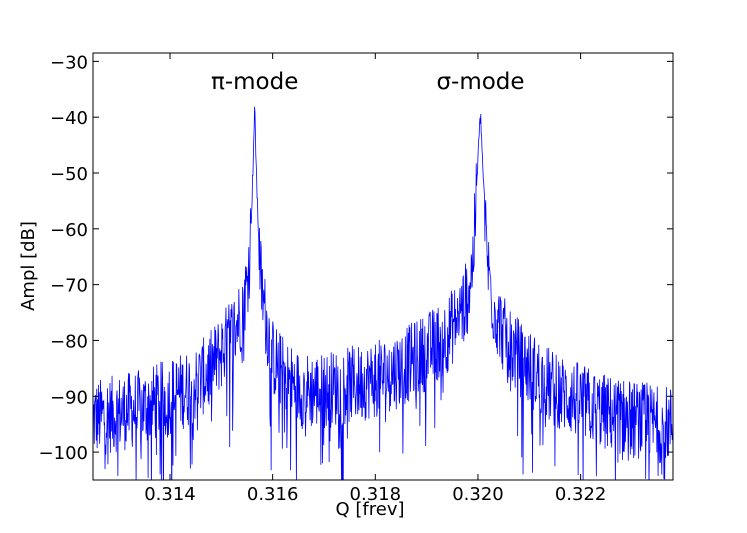  What do you see at coordinates (28, 266) in the screenshot?
I see `y-axis-label: Ampl [dB]` at bounding box center [28, 266].